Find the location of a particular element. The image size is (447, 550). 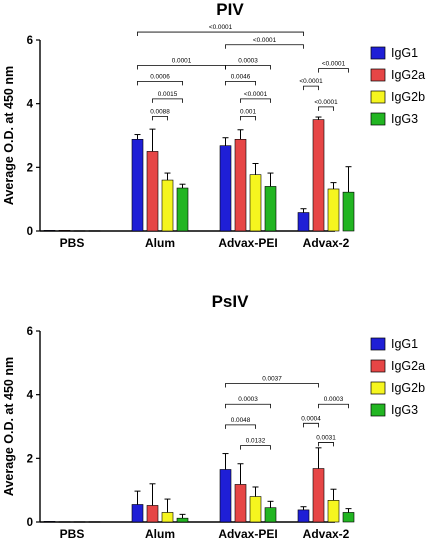

chart-title: PIV is located at coordinates (230, 9).